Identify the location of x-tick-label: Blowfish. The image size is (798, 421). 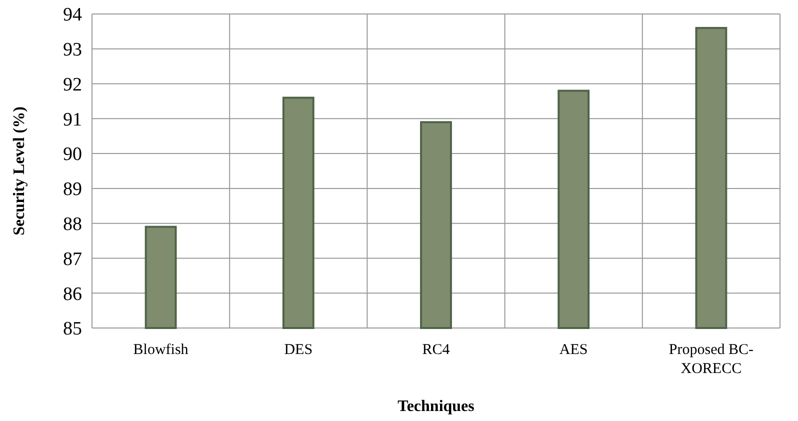
(161, 350).